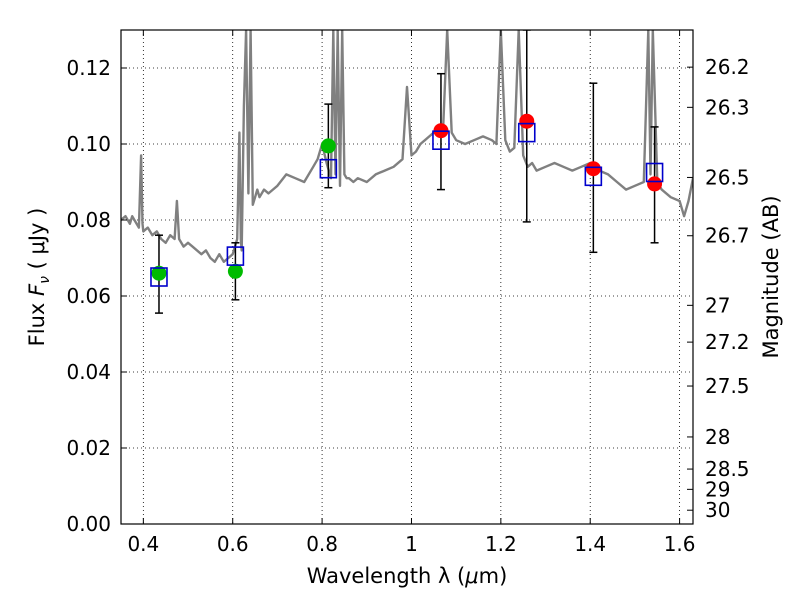 This screenshot has height=604, width=800. Describe the element at coordinates (322, 544) in the screenshot. I see `x-tick-label: 0.8` at that location.